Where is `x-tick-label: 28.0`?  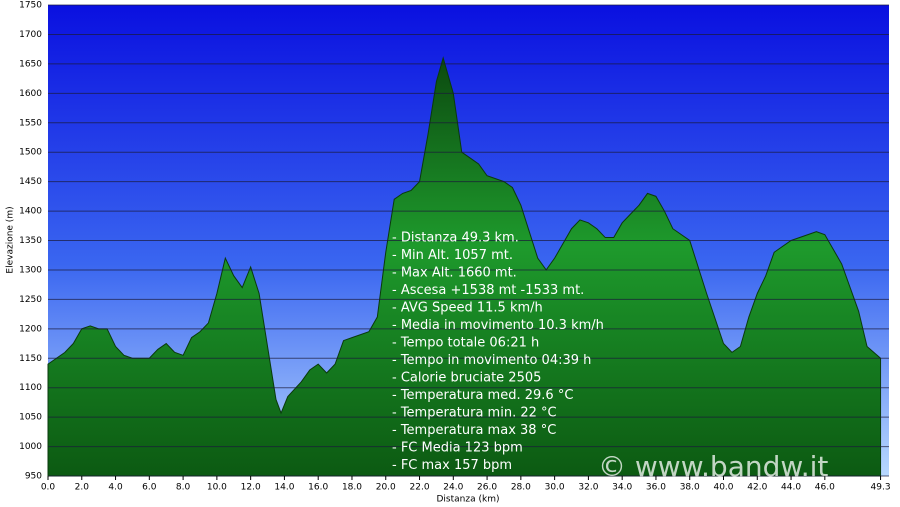
x-tick-label: 28.0 is located at coordinates (521, 488).